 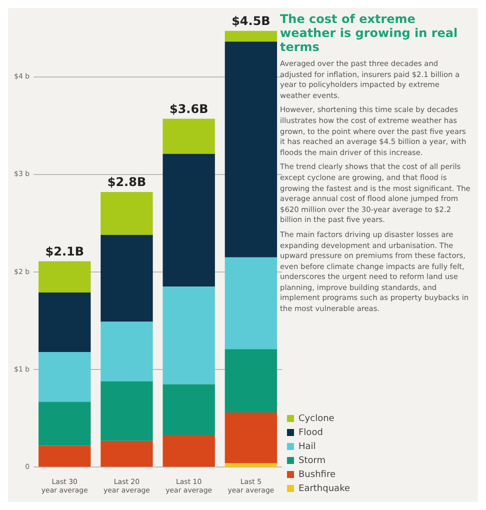 I want to click on total-label: $2.1B, so click(x=64, y=251).